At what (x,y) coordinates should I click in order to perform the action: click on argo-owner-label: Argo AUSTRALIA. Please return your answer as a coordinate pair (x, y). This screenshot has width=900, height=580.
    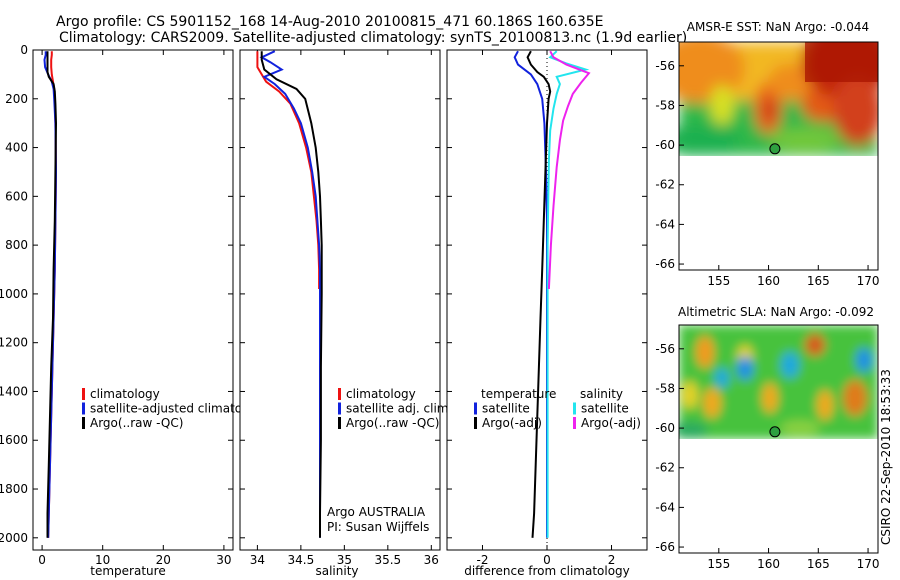
    Looking at the image, I should click on (376, 512).